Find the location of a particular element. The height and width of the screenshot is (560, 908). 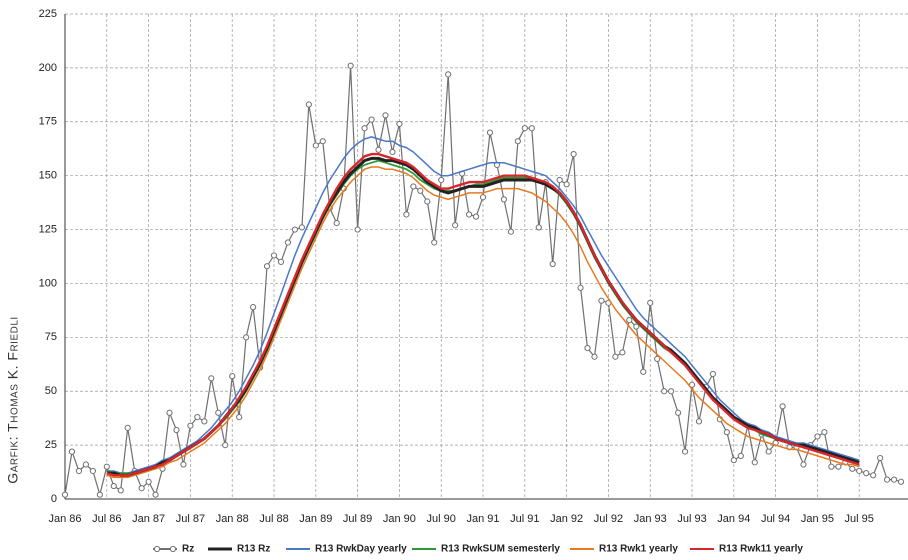

y-tick-label: 200 is located at coordinates (48, 68).